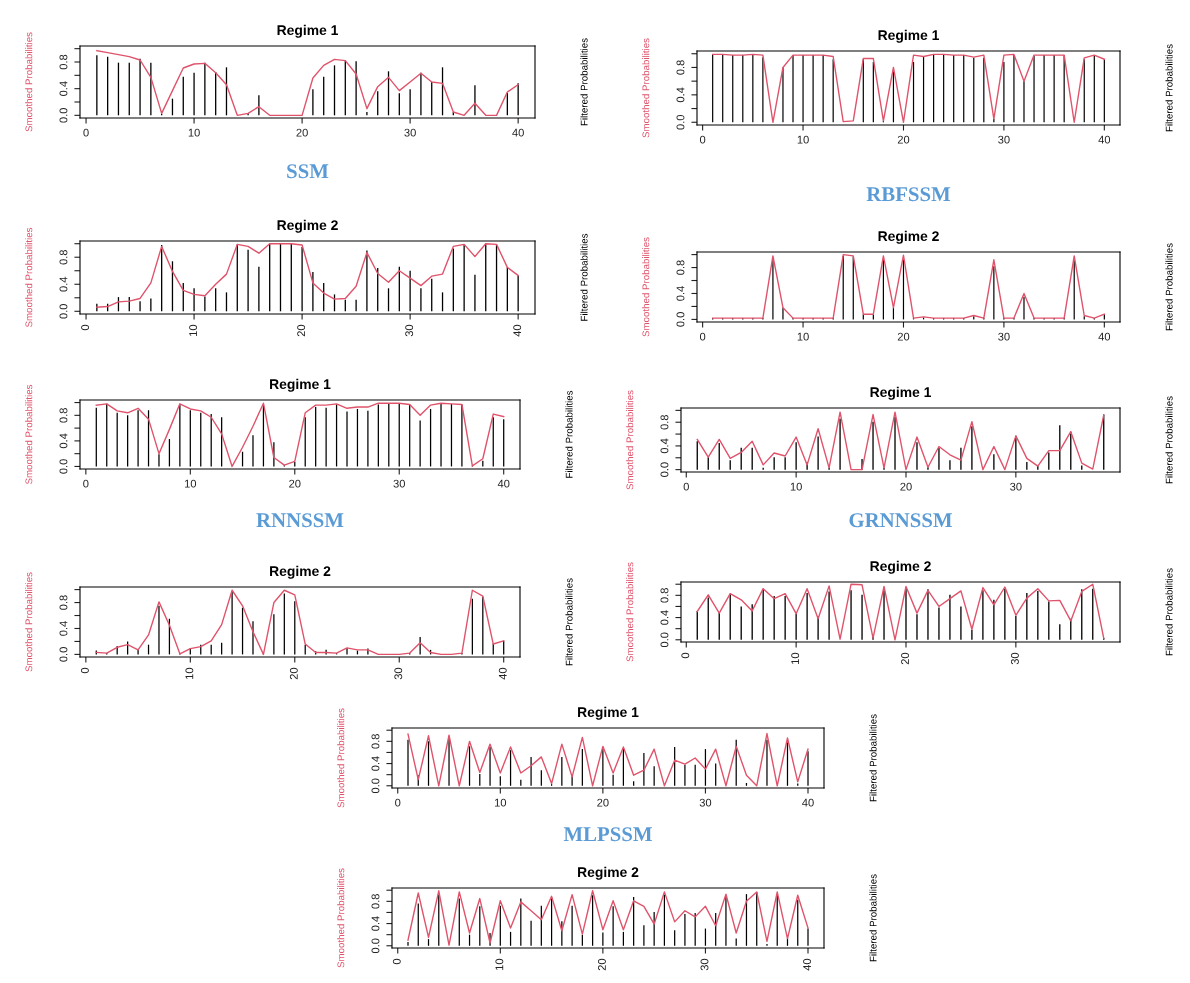  Describe the element at coordinates (300, 520) in the screenshot. I see `text: RNNSSM` at that location.